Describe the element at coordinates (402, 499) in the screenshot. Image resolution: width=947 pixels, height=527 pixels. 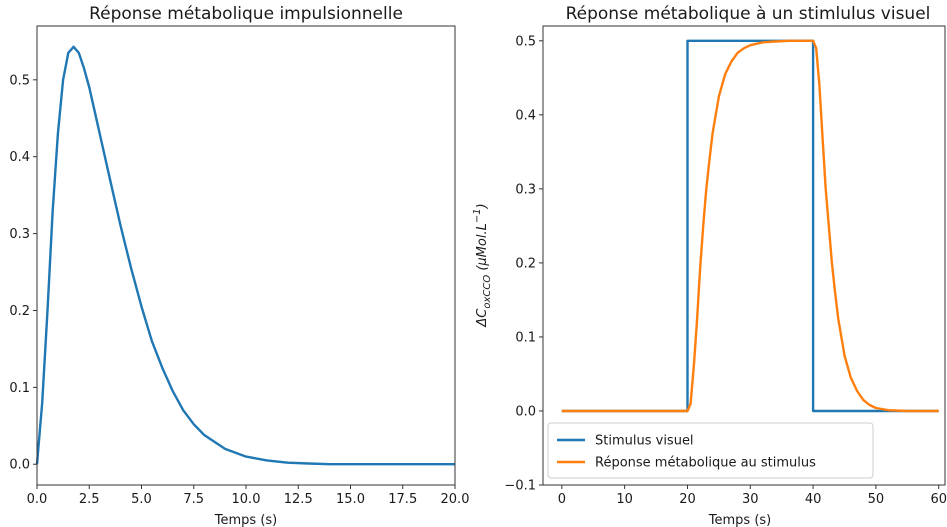
I see `x-tick-label: 17.5` at that location.